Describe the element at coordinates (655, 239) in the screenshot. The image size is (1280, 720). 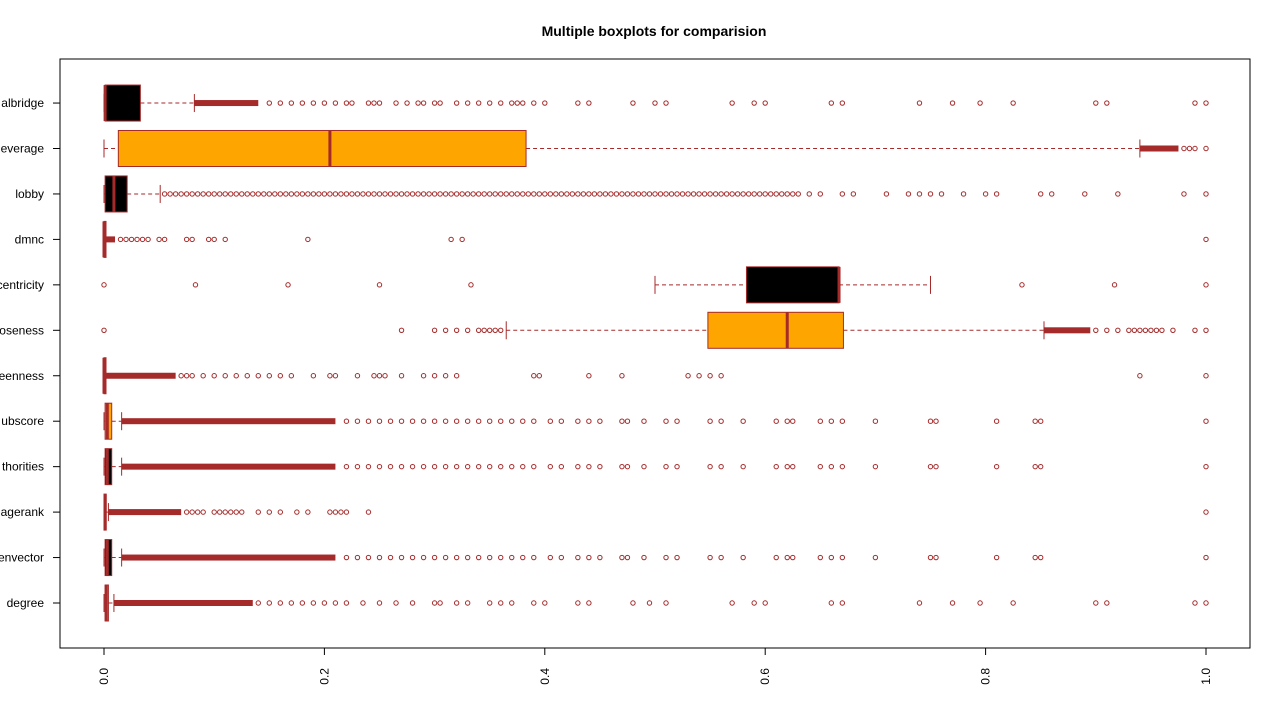
I see `boxplot-dmnc` at that location.